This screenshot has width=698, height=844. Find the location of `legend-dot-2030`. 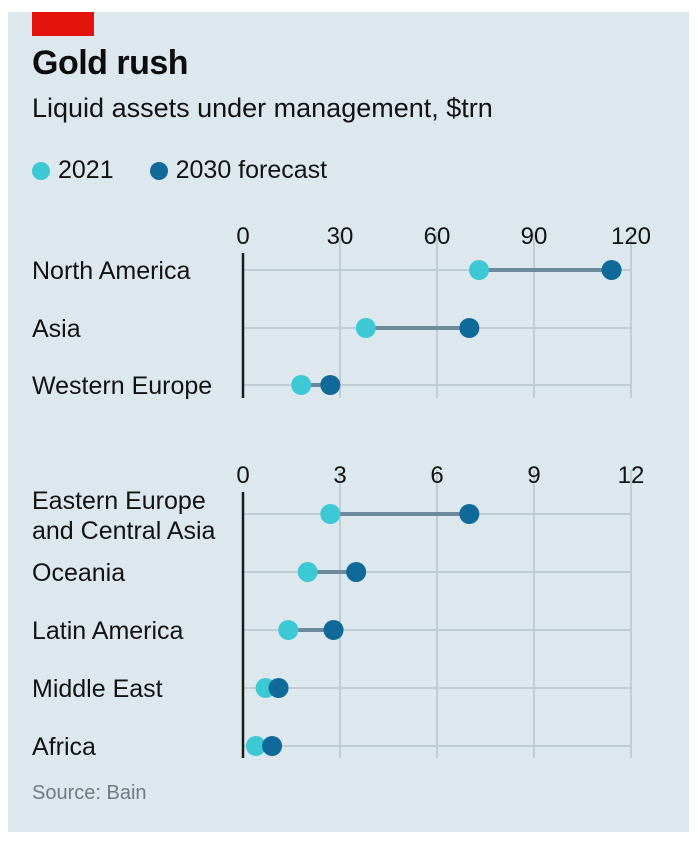

legend-dot-2030 is located at coordinates (158, 170).